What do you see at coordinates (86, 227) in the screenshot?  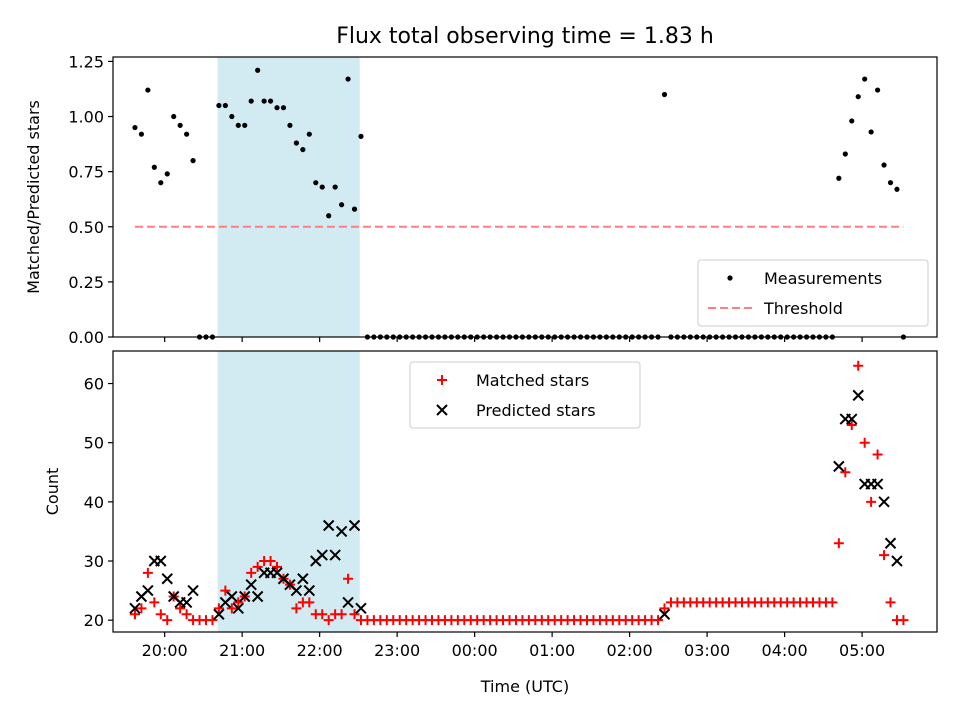 I see `y-tick-label: 0.50` at bounding box center [86, 227].